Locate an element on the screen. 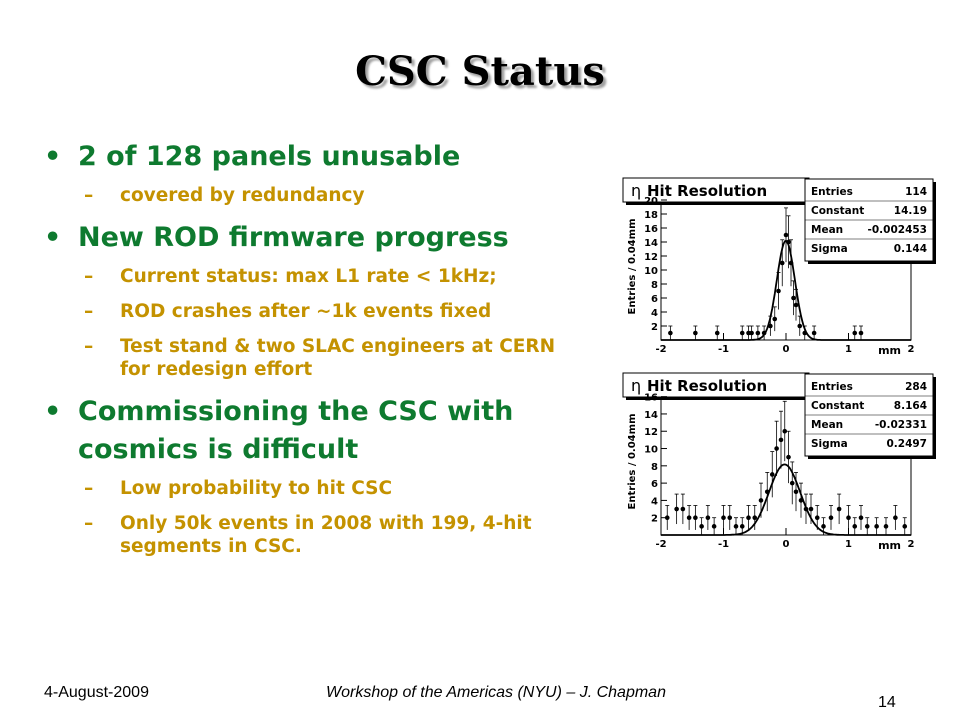 Image resolution: width=960 pixels, height=720 pixels. y-tick-label: 18 is located at coordinates (651, 215).